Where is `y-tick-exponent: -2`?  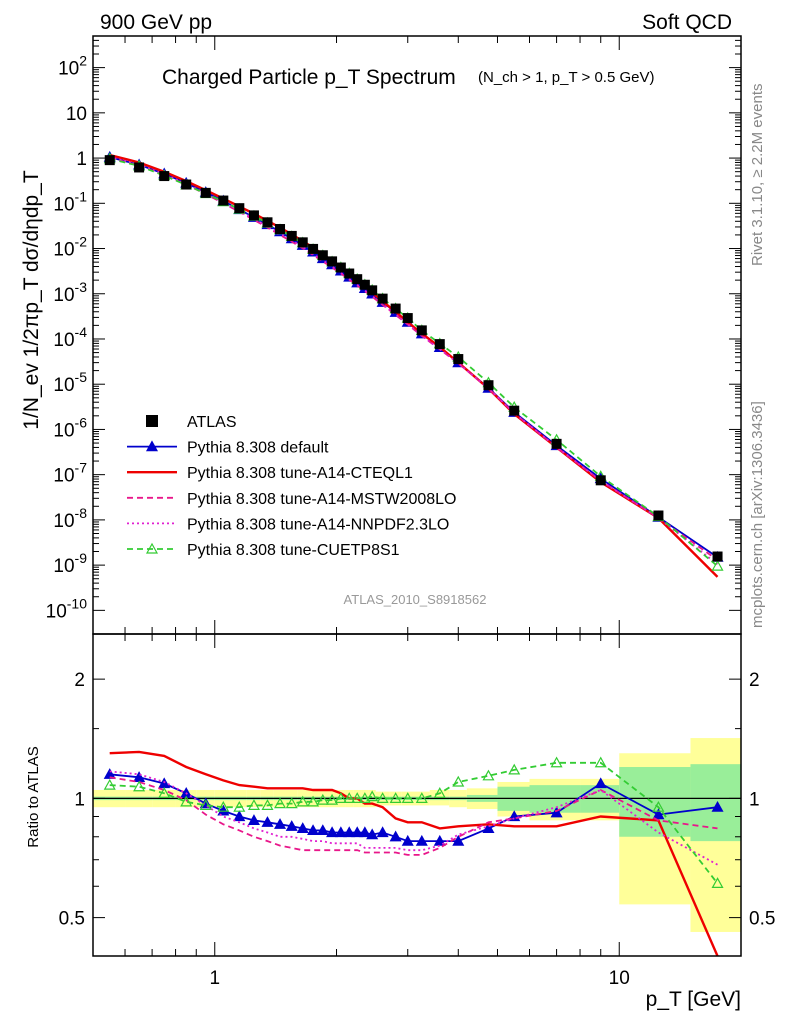
y-tick-exponent: -2 is located at coordinates (81, 242).